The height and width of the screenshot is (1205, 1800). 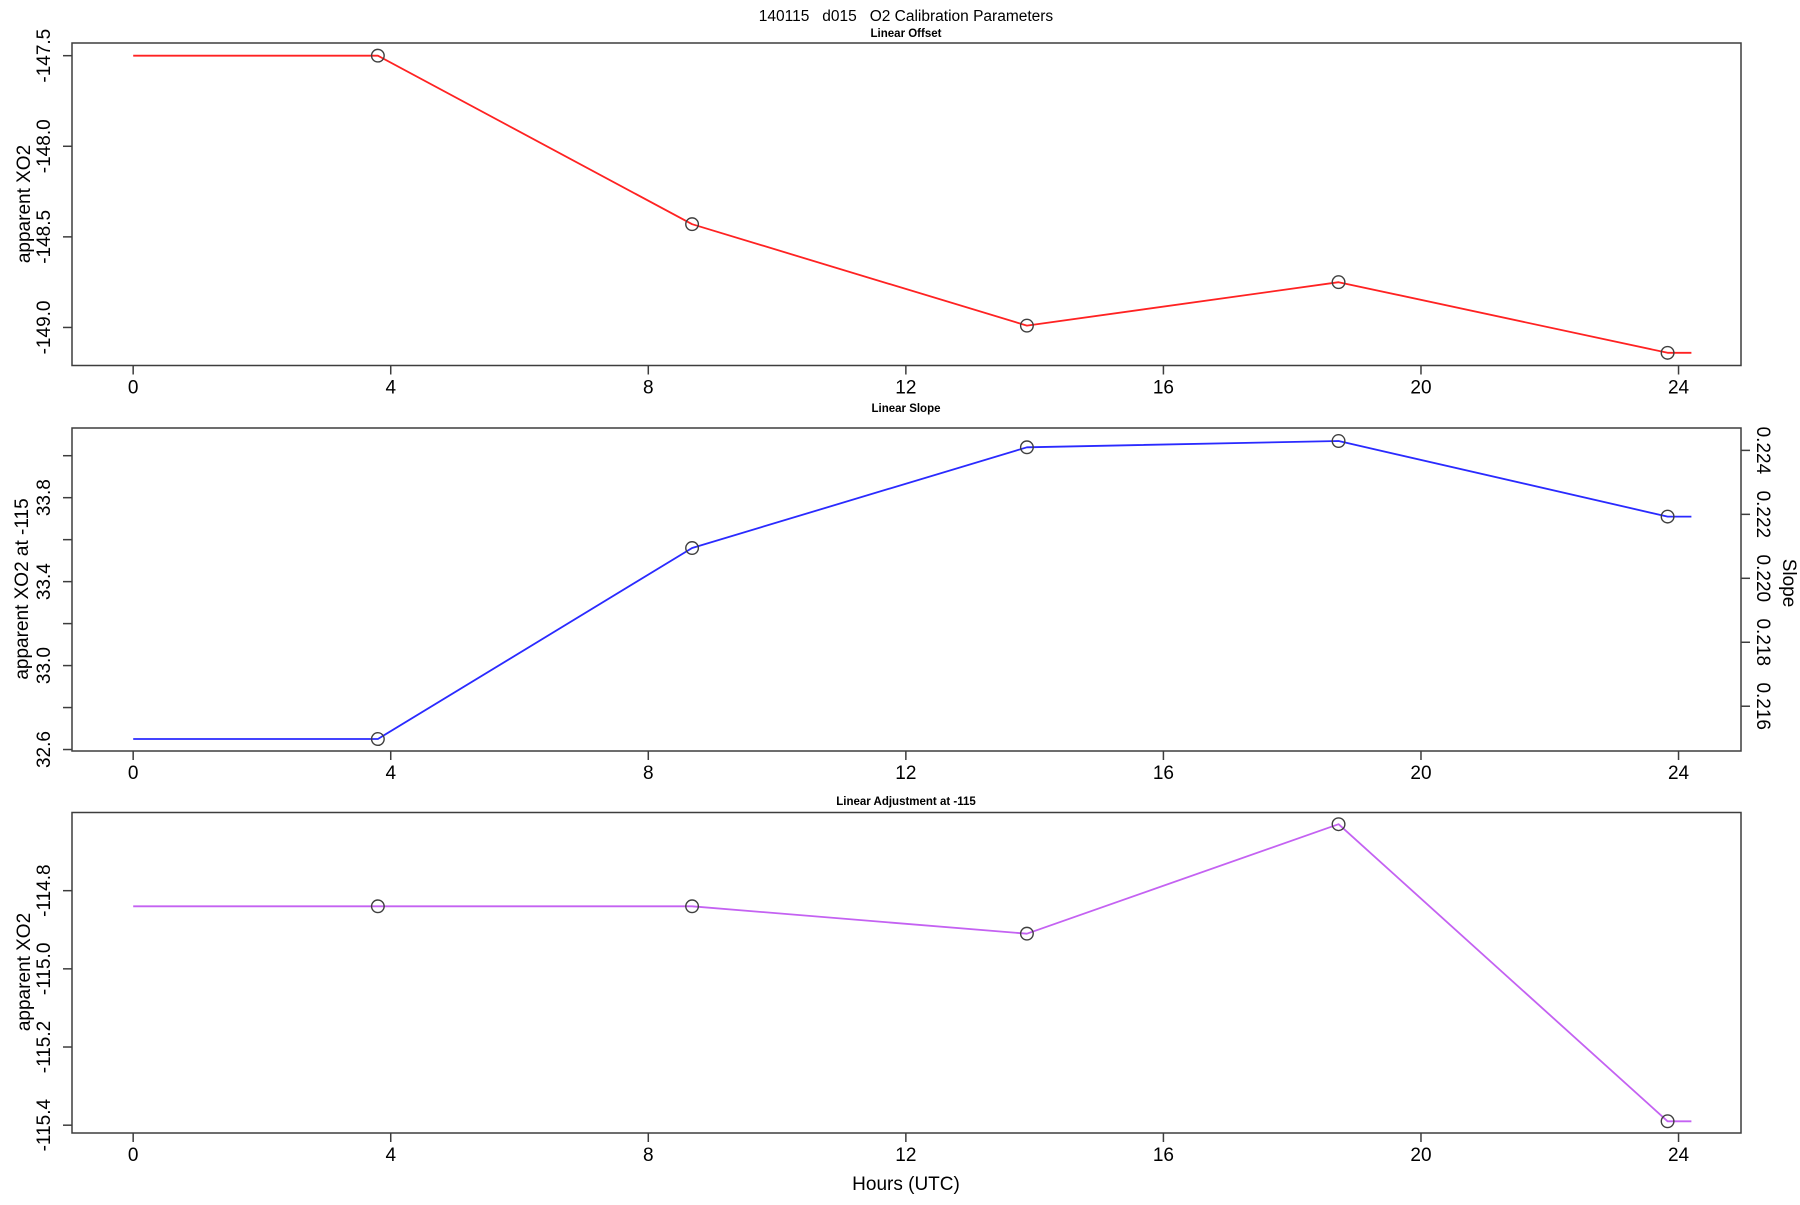 I want to click on y-tick-label: -147.5, so click(x=44, y=56).